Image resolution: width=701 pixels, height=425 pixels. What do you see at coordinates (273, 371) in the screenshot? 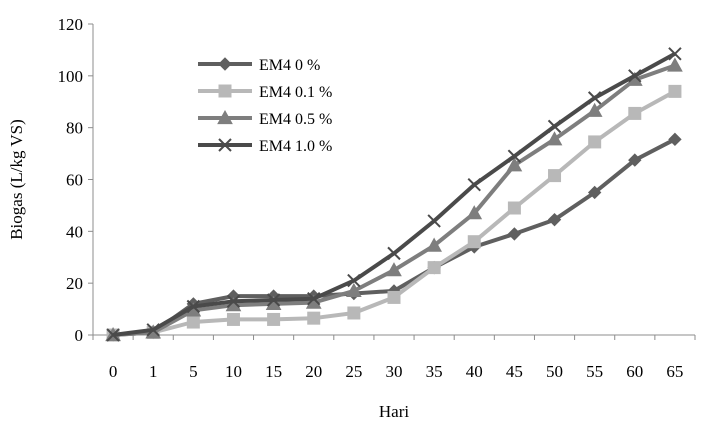
I see `x-tick-label: 15` at bounding box center [273, 371].